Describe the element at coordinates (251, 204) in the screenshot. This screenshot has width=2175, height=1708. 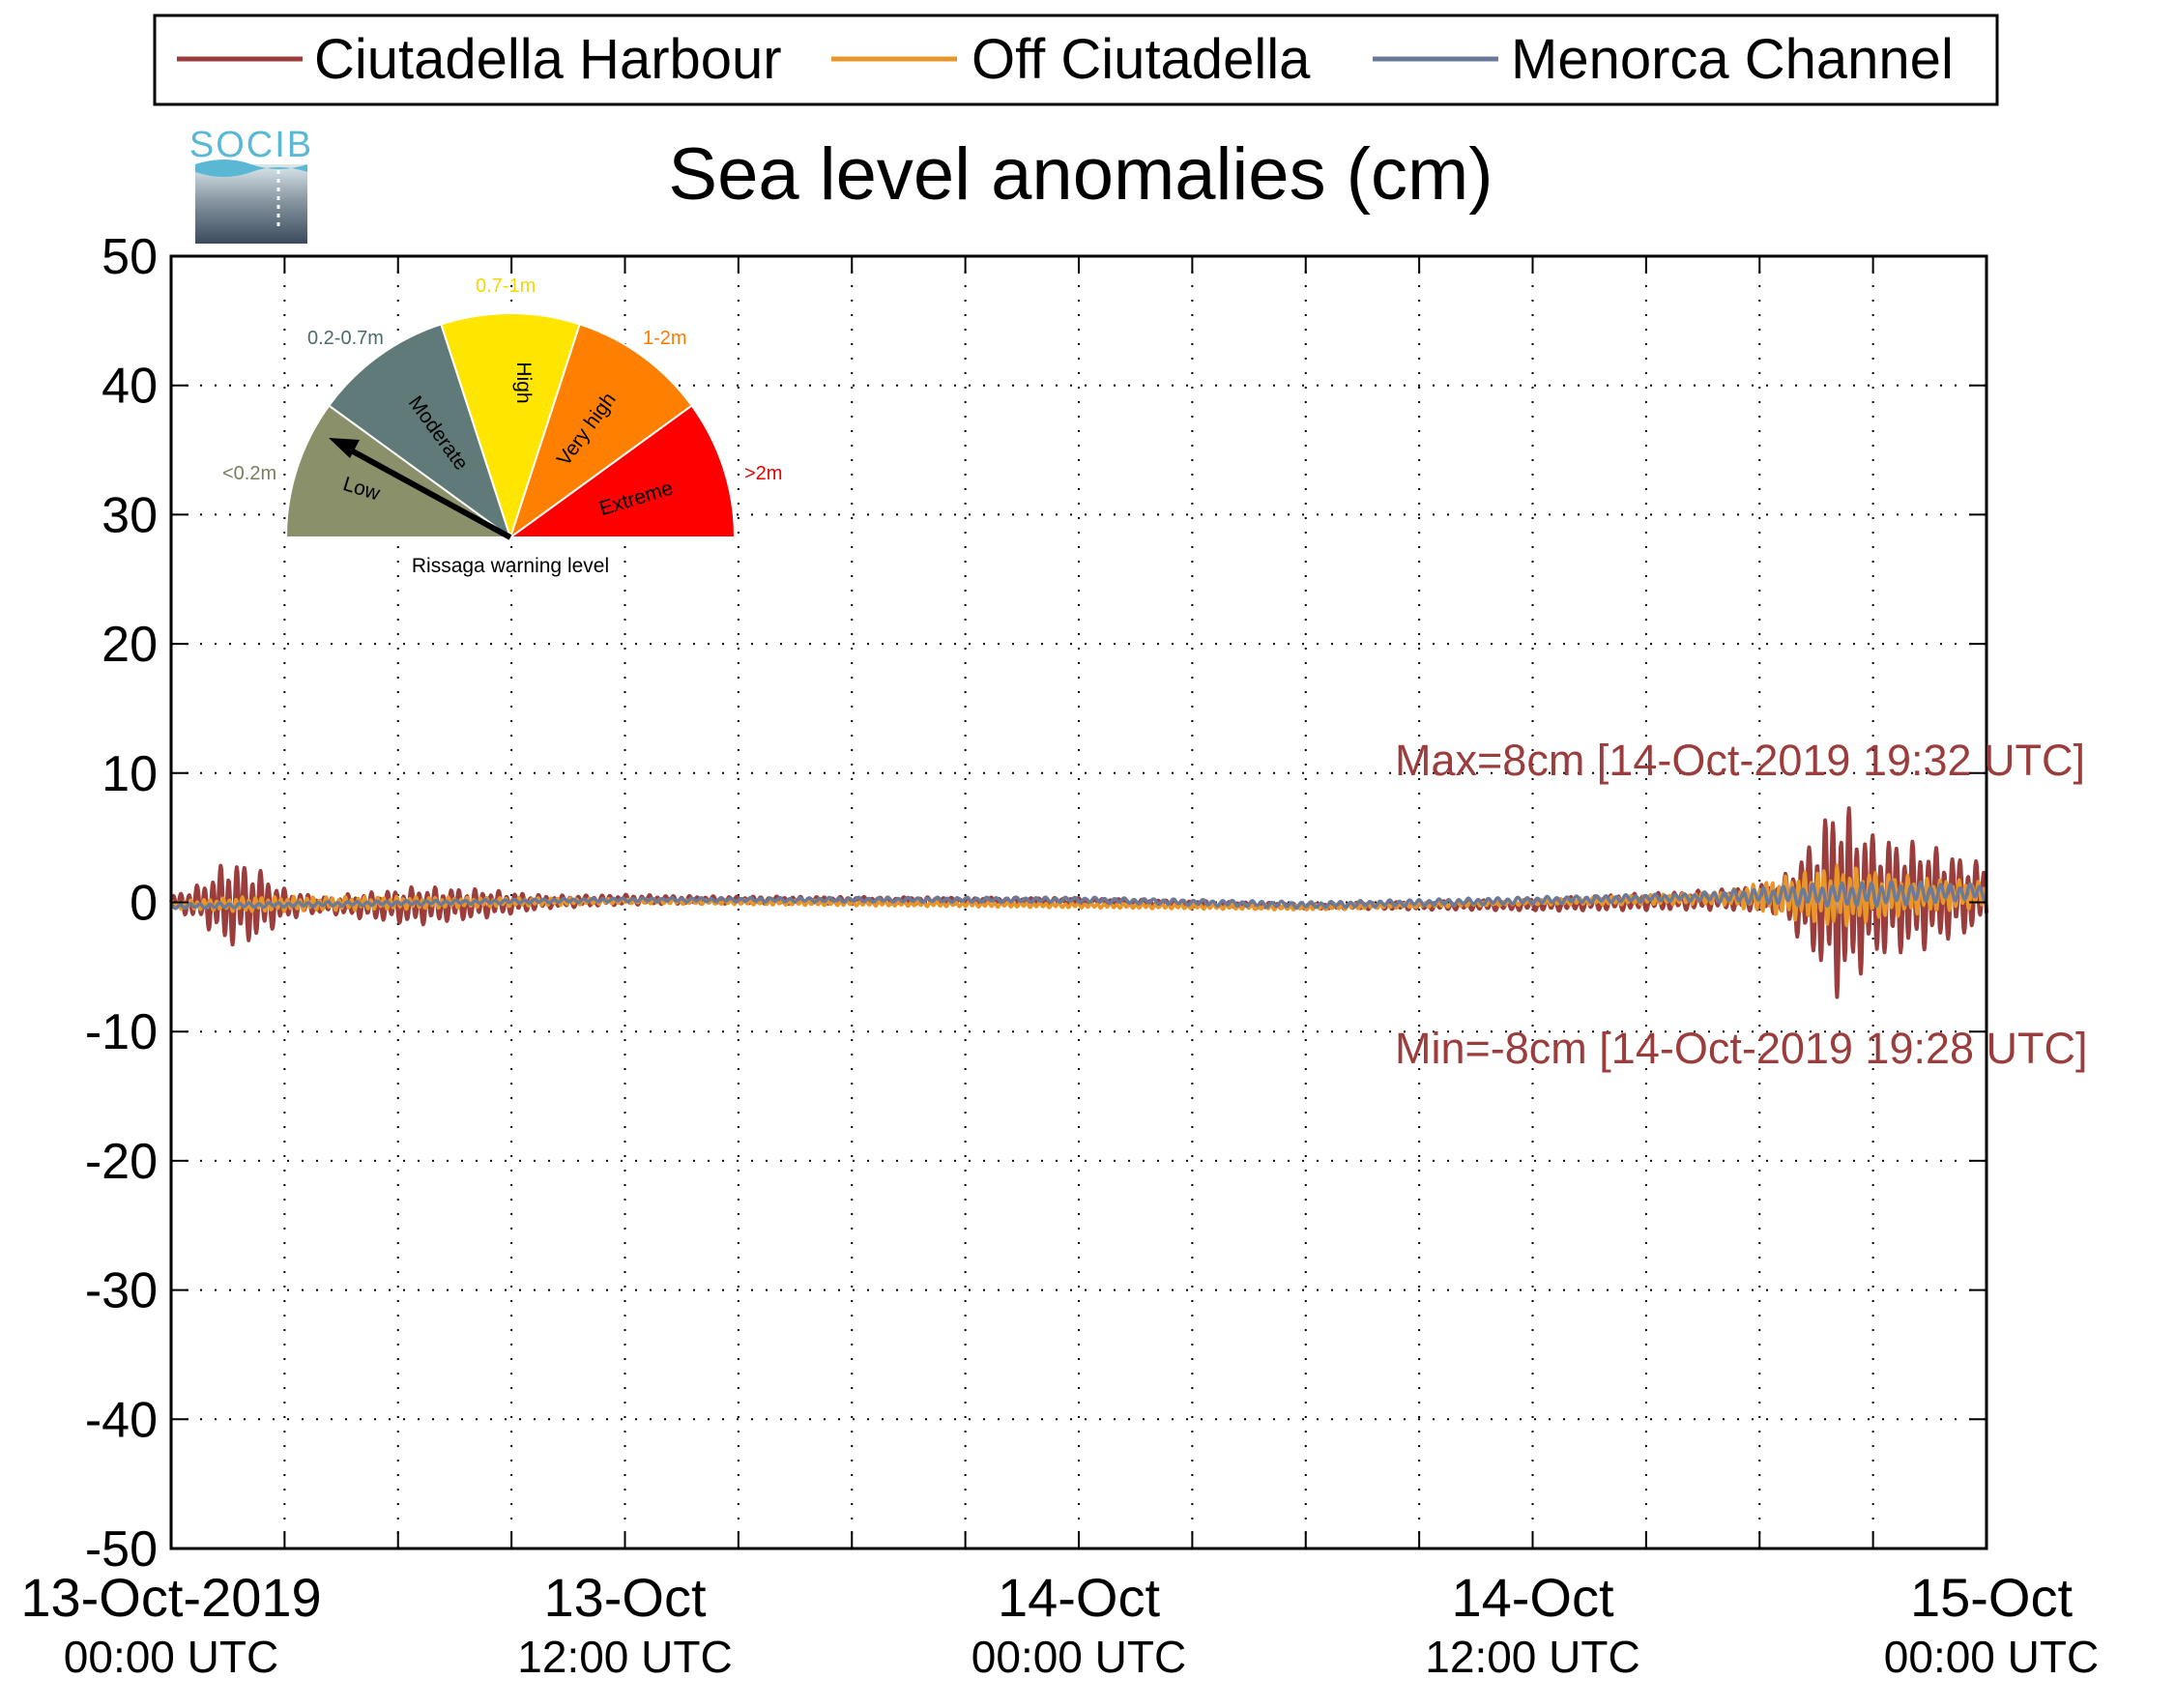
I see `logo-block` at that location.